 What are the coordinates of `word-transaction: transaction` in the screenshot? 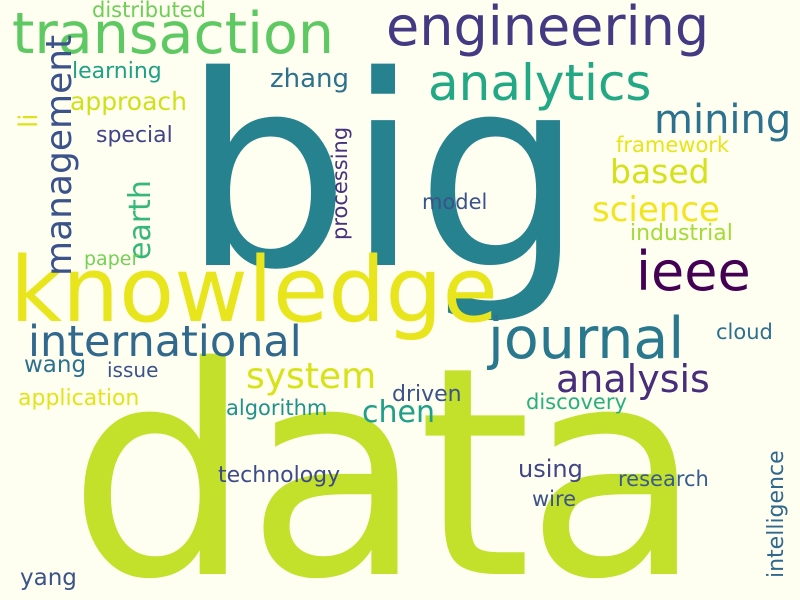 It's located at (173, 34).